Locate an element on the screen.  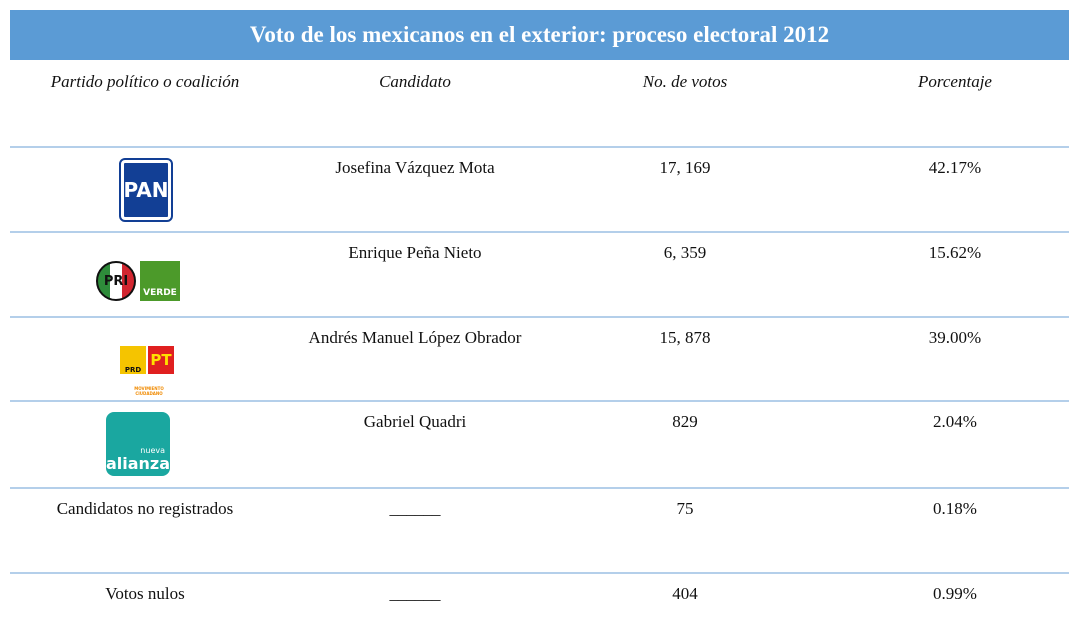
votes: 404 is located at coordinates (685, 593).